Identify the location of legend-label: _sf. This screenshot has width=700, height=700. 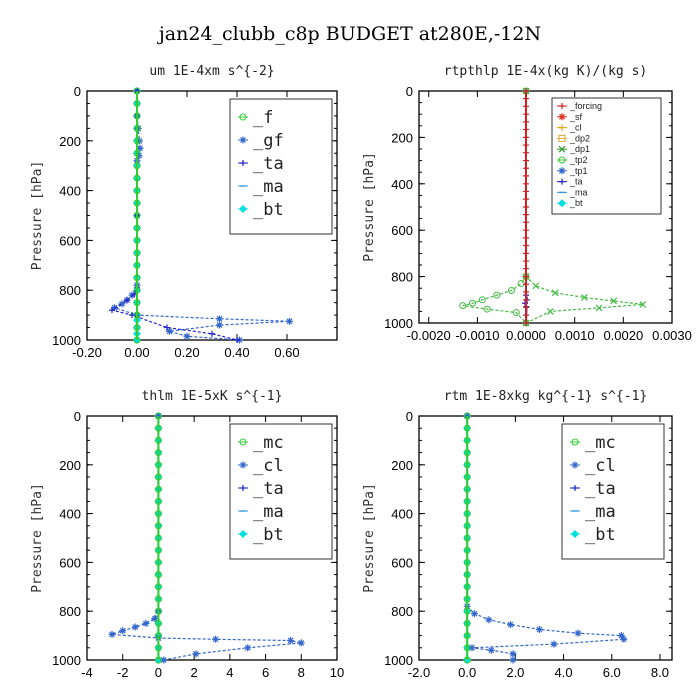
(576, 117).